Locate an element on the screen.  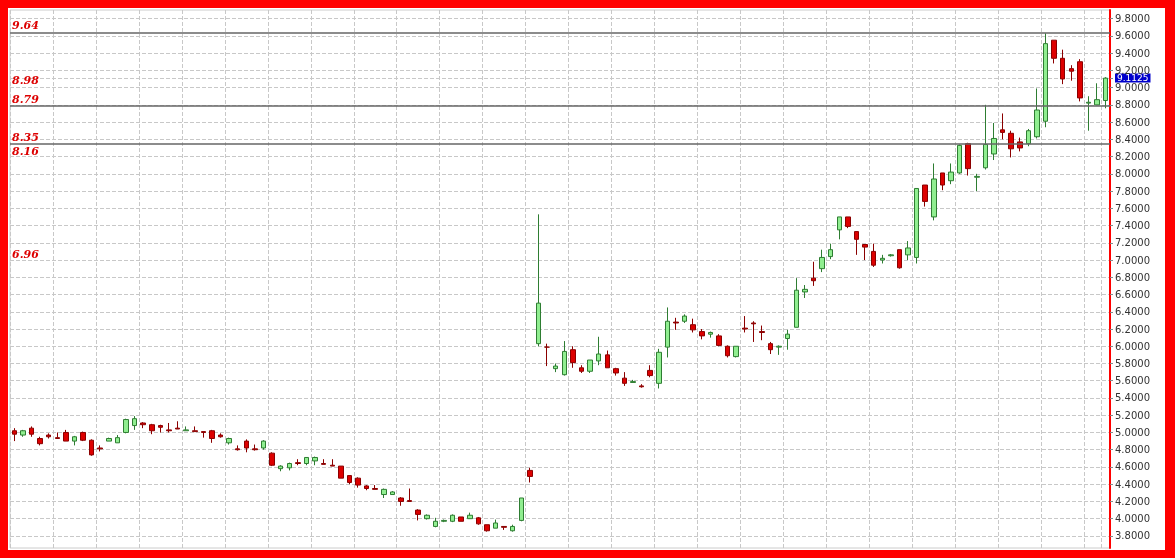
ref-line-label: 8.35 is located at coordinates (25, 137).